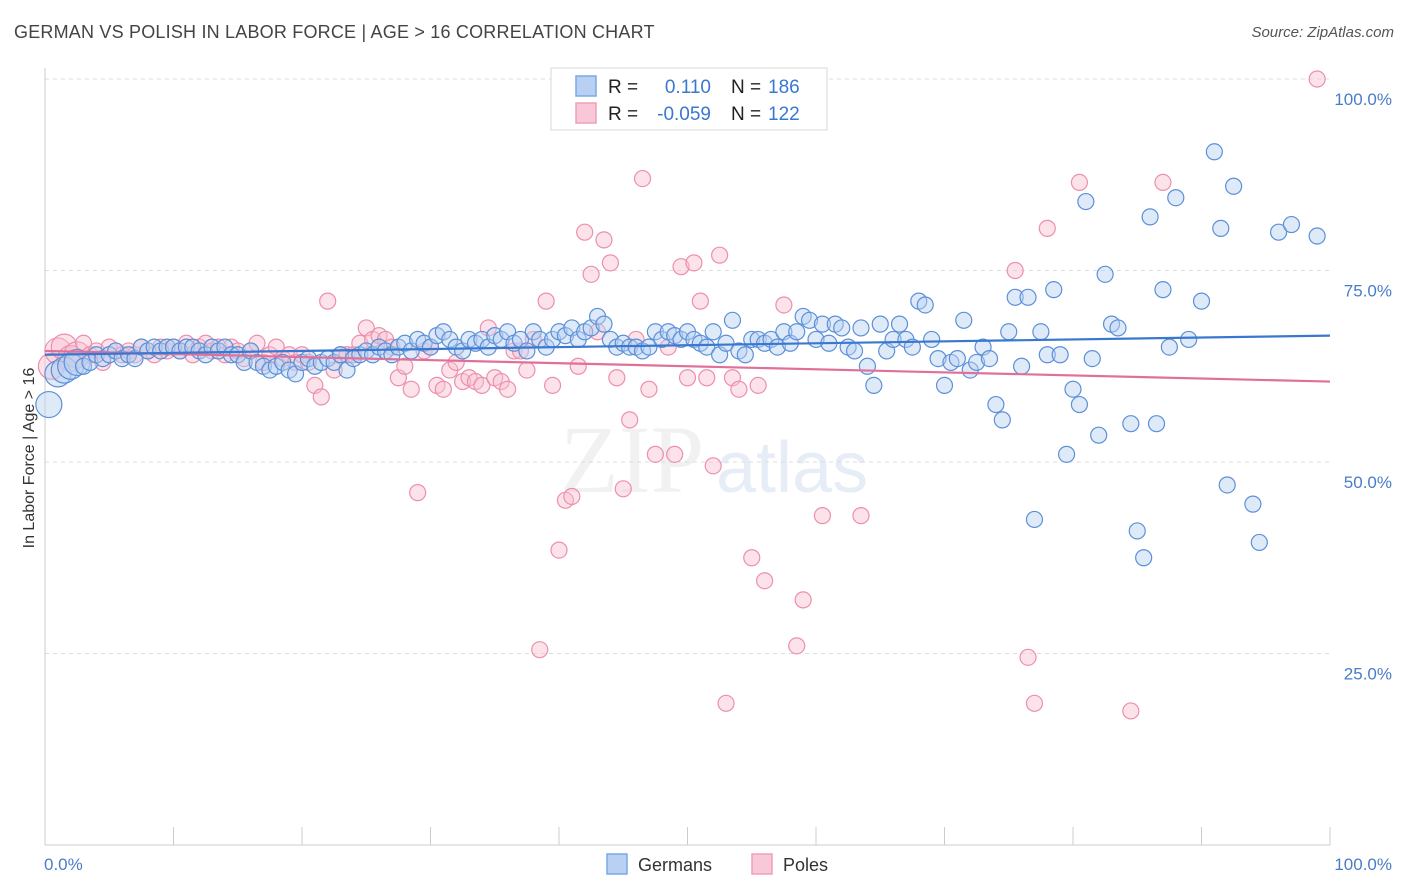  Describe the element at coordinates (684, 114) in the screenshot. I see `legend-r-value-poles: -0.059` at that location.